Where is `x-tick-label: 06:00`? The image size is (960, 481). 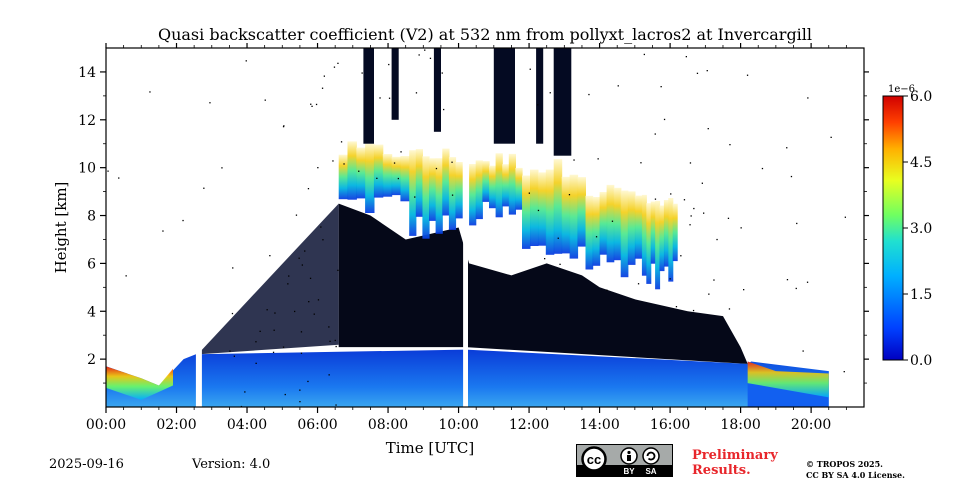
x-tick-label: 06:00 is located at coordinates (317, 425).